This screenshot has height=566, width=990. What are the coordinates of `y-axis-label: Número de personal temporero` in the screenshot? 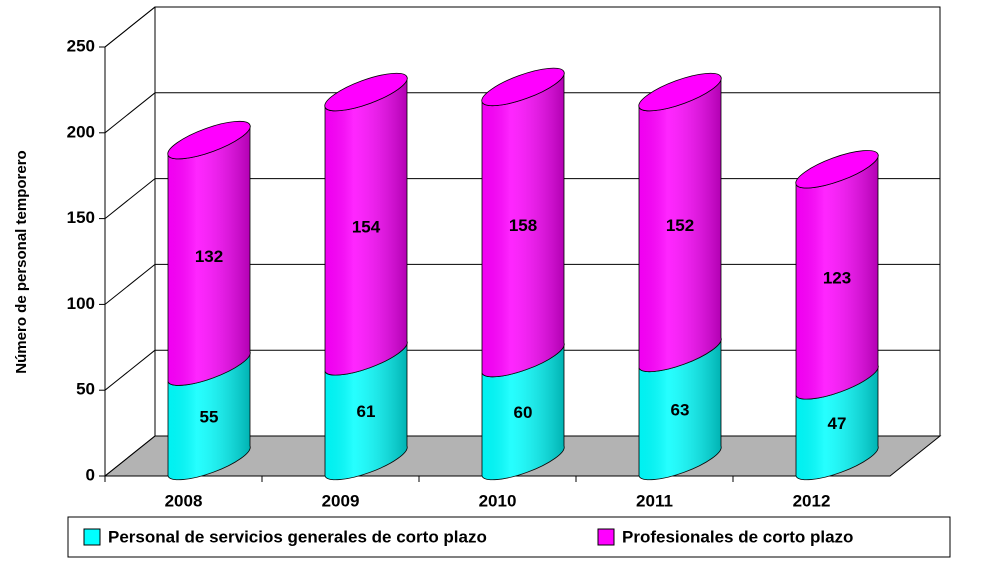 It's located at (21, 261).